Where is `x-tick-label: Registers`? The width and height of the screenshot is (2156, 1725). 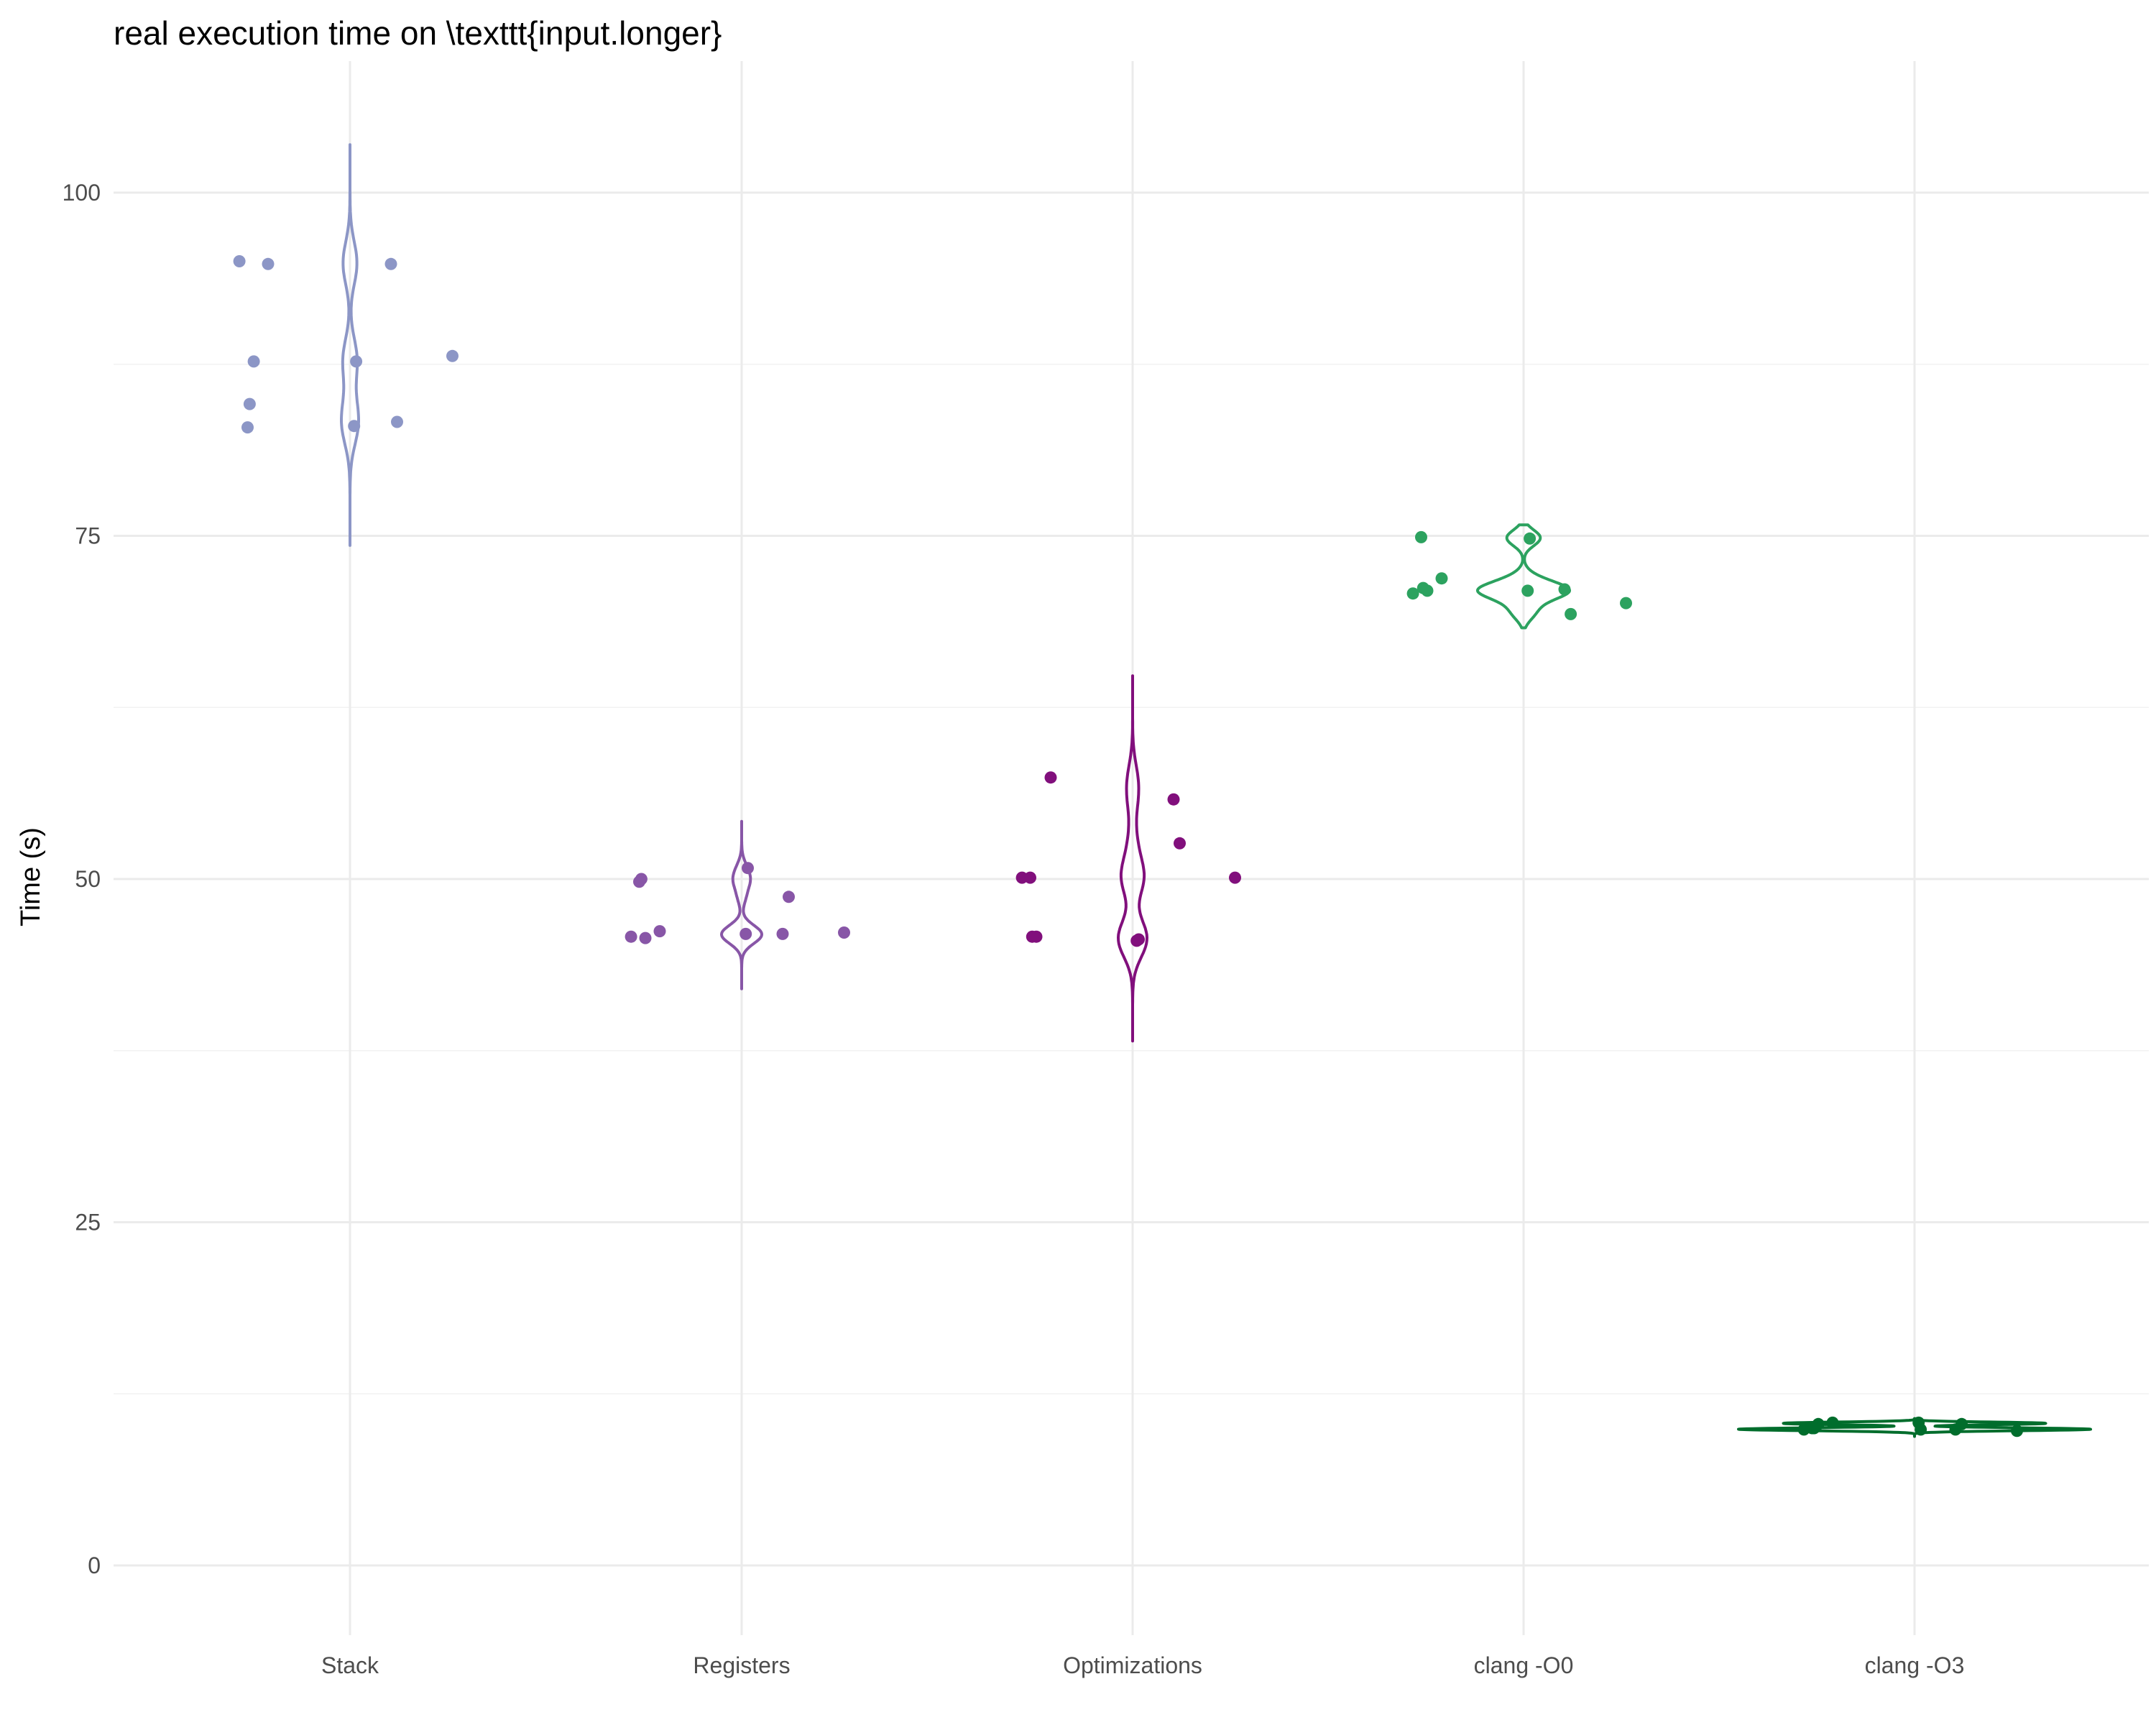
x-tick-label: Registers is located at coordinates (741, 1665).